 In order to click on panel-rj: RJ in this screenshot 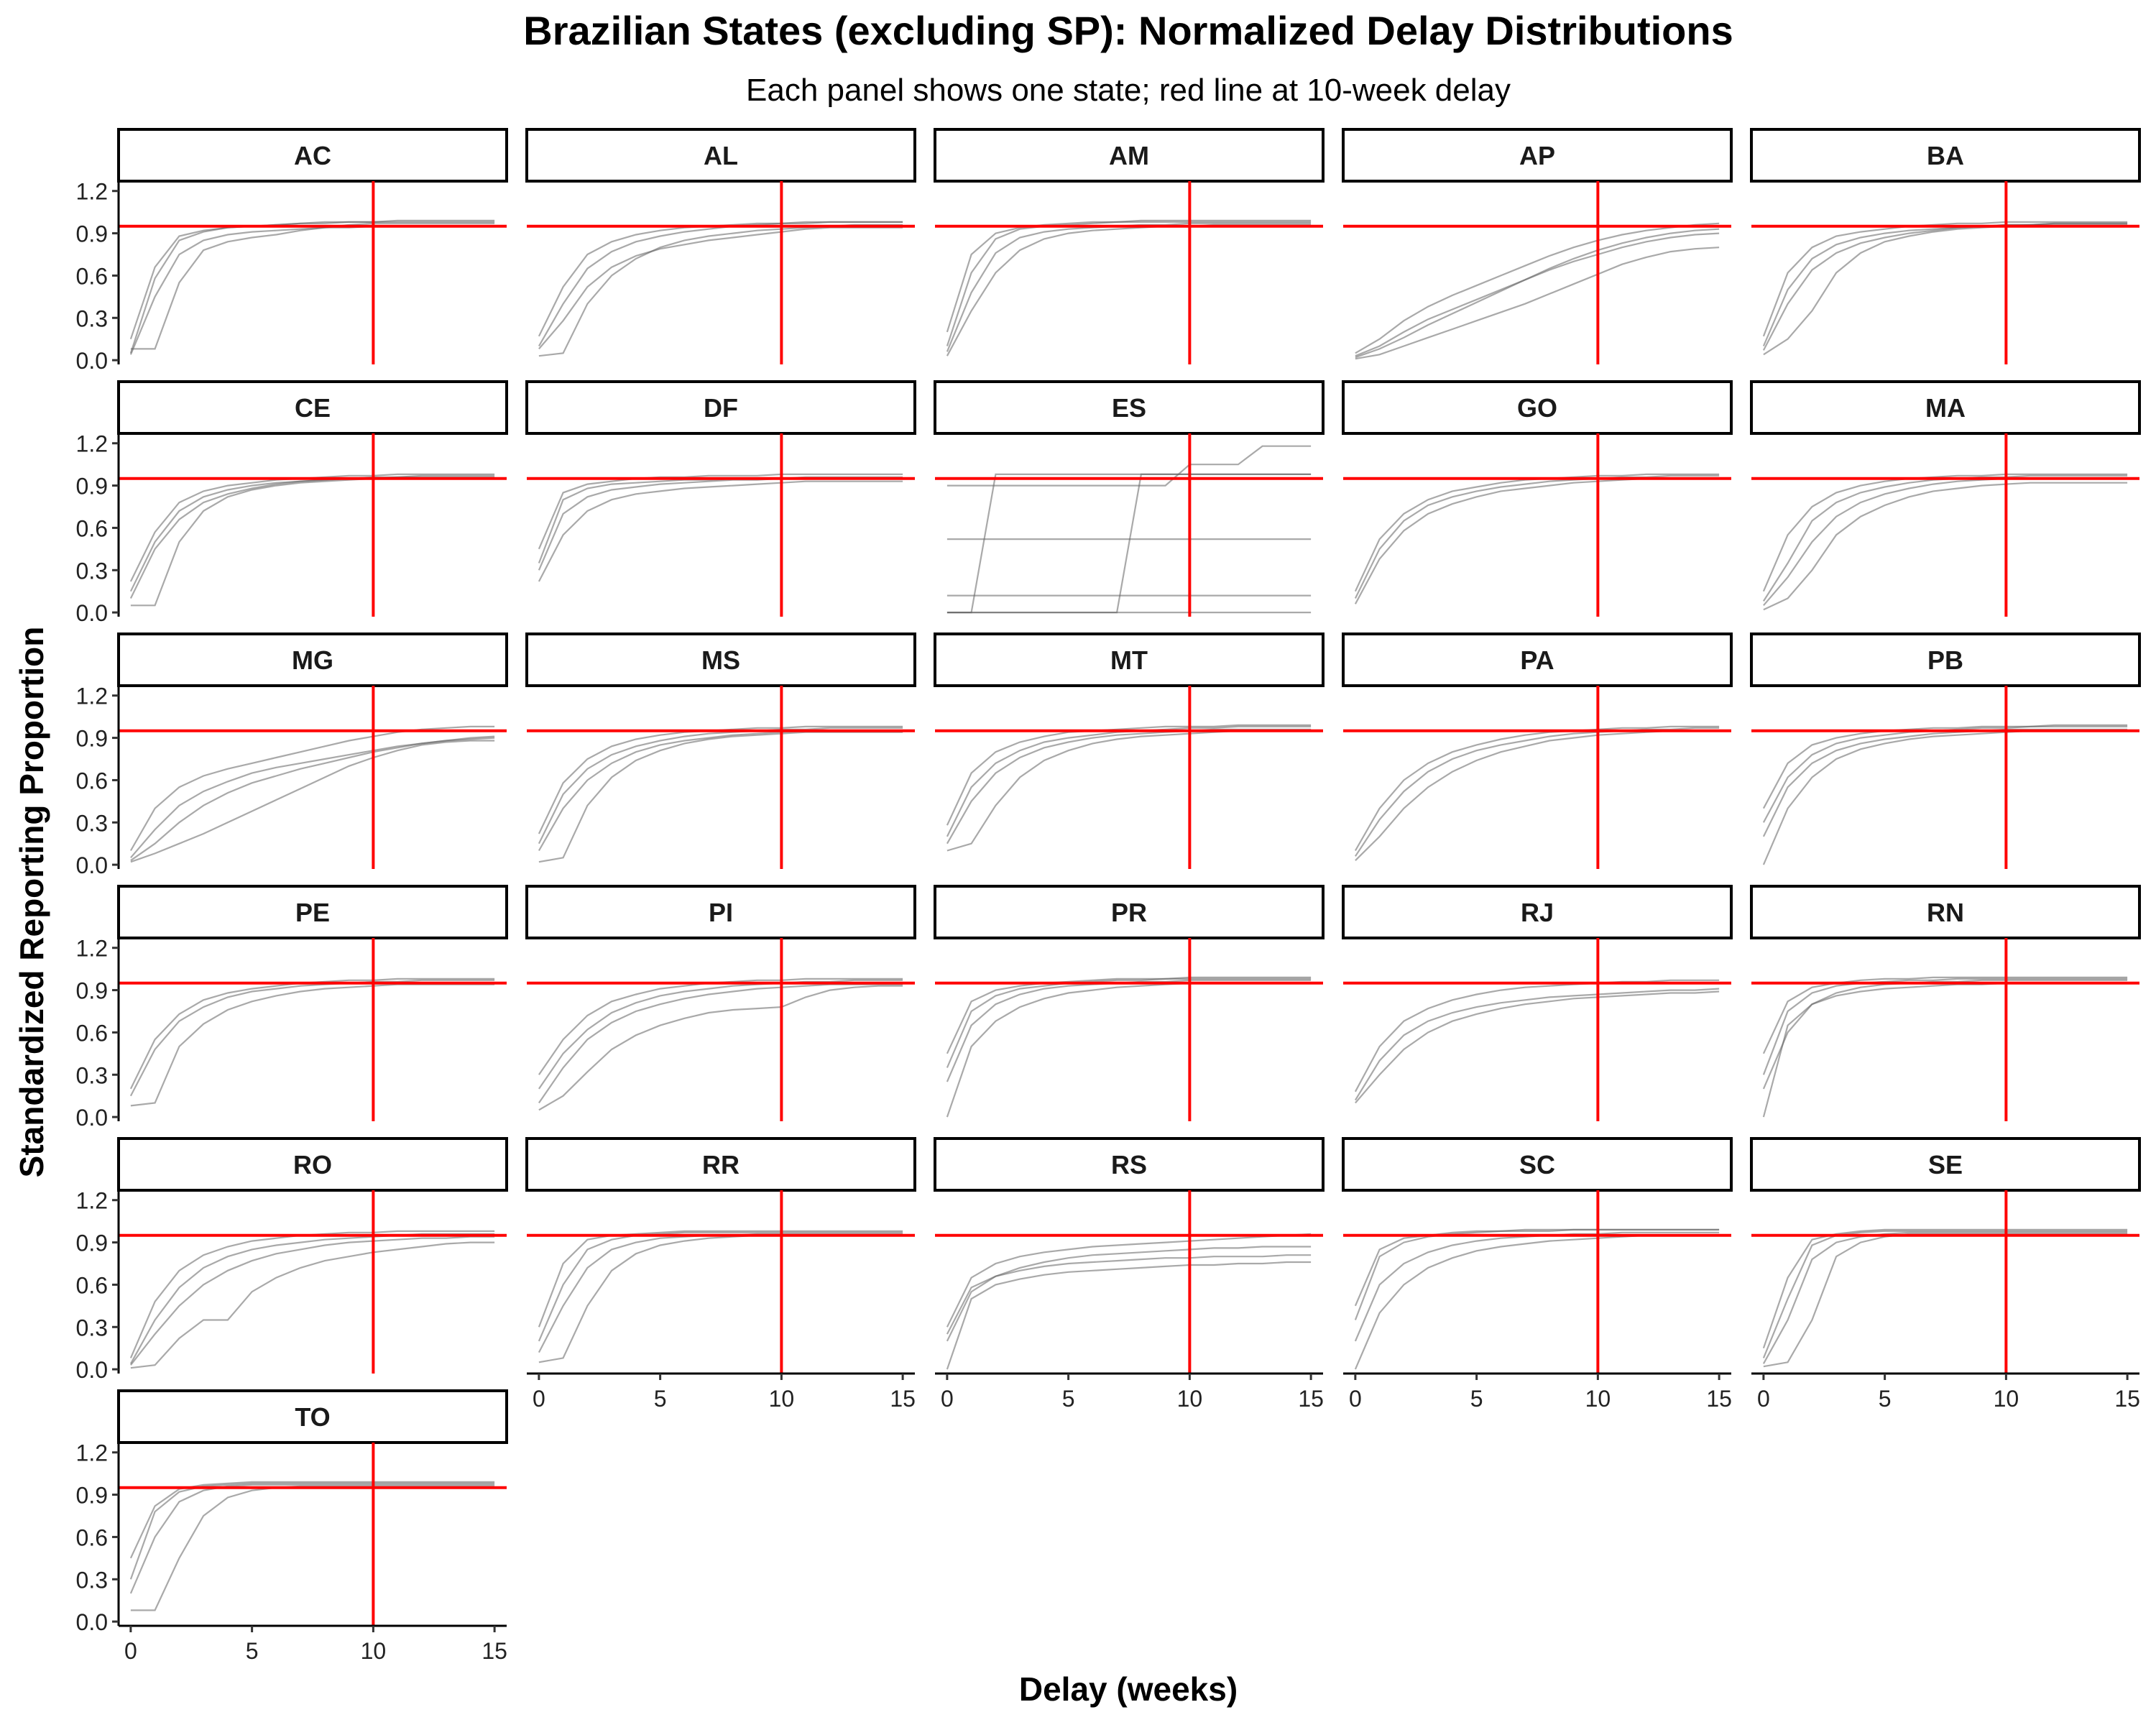, I will do `click(1538, 1003)`.